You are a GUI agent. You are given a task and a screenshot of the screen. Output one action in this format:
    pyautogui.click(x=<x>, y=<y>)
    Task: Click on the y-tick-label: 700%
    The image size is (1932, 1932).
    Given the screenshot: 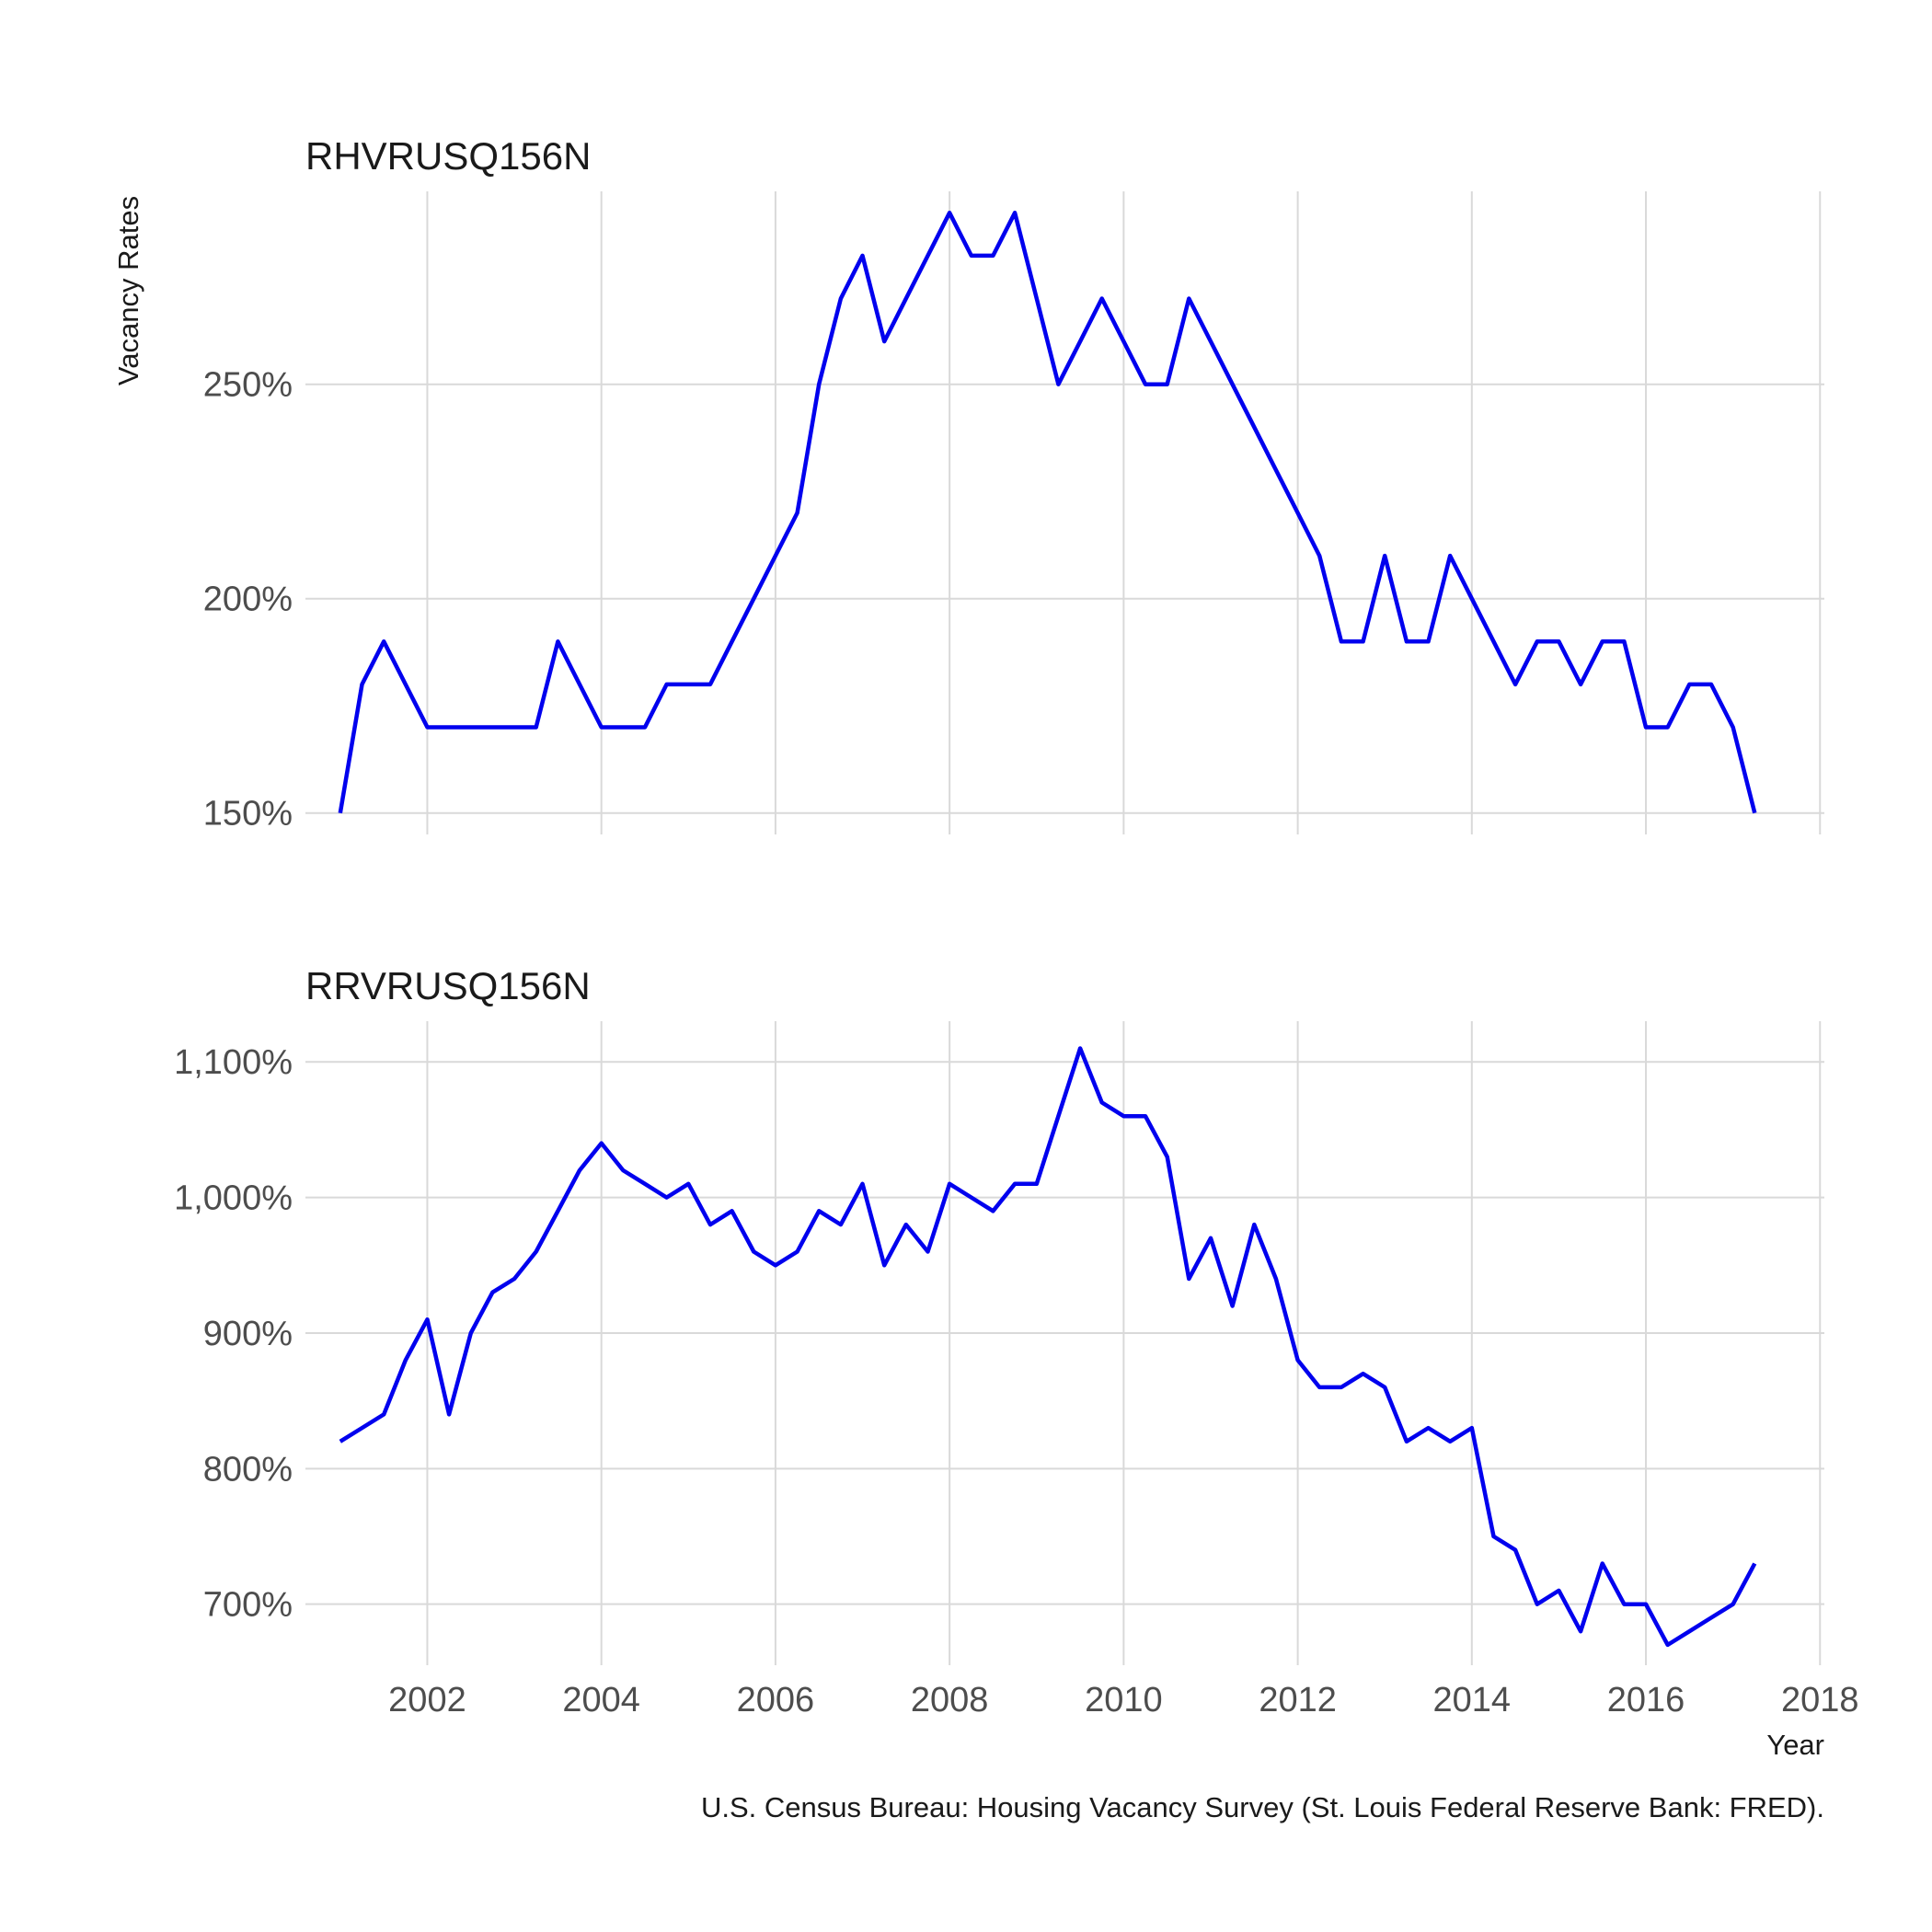 What is the action you would take?
    pyautogui.click(x=248, y=1605)
    